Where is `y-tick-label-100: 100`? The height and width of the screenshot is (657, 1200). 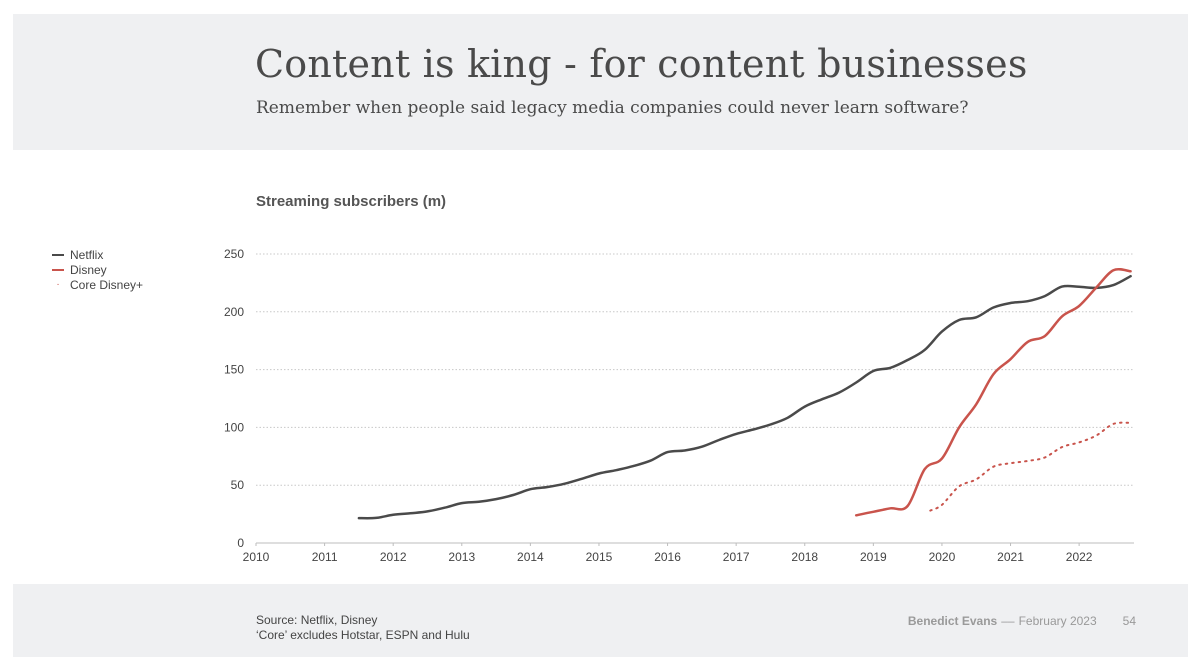 y-tick-label-100: 100 is located at coordinates (234, 427).